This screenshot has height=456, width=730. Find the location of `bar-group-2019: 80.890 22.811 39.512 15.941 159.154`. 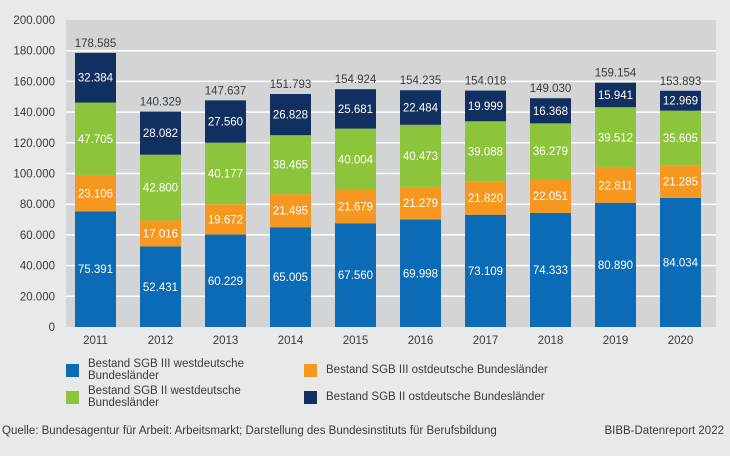

bar-group-2019: 80.890 22.811 39.512 15.941 159.154 is located at coordinates (616, 197).